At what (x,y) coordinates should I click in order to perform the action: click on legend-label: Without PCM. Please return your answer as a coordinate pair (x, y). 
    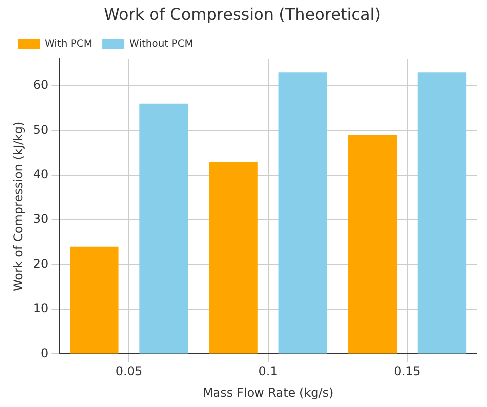
    Looking at the image, I should click on (162, 44).